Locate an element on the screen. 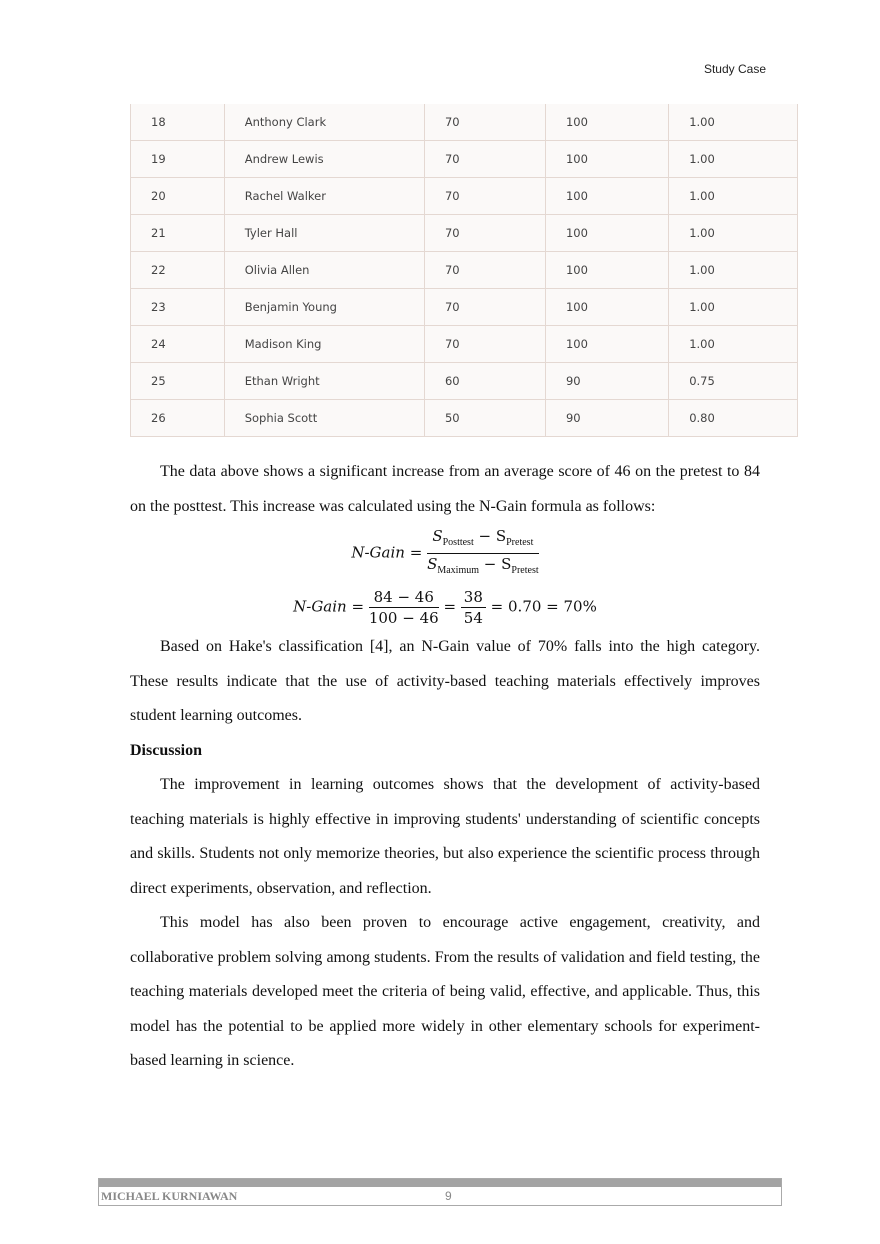 The height and width of the screenshot is (1244, 880). table-cell: 24 is located at coordinates (177, 344).